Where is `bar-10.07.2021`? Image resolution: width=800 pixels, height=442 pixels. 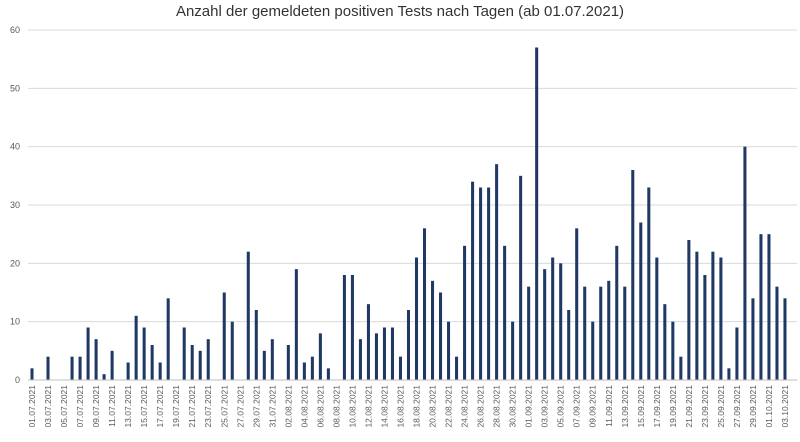 bar-10.07.2021 is located at coordinates (104, 377).